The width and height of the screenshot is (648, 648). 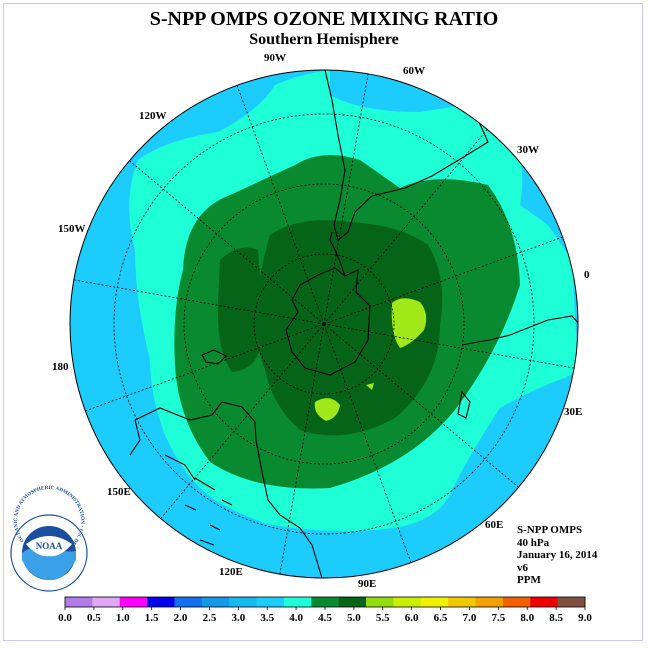 What do you see at coordinates (337, 254) in the screenshot?
I see `antarctic-peninsula` at bounding box center [337, 254].